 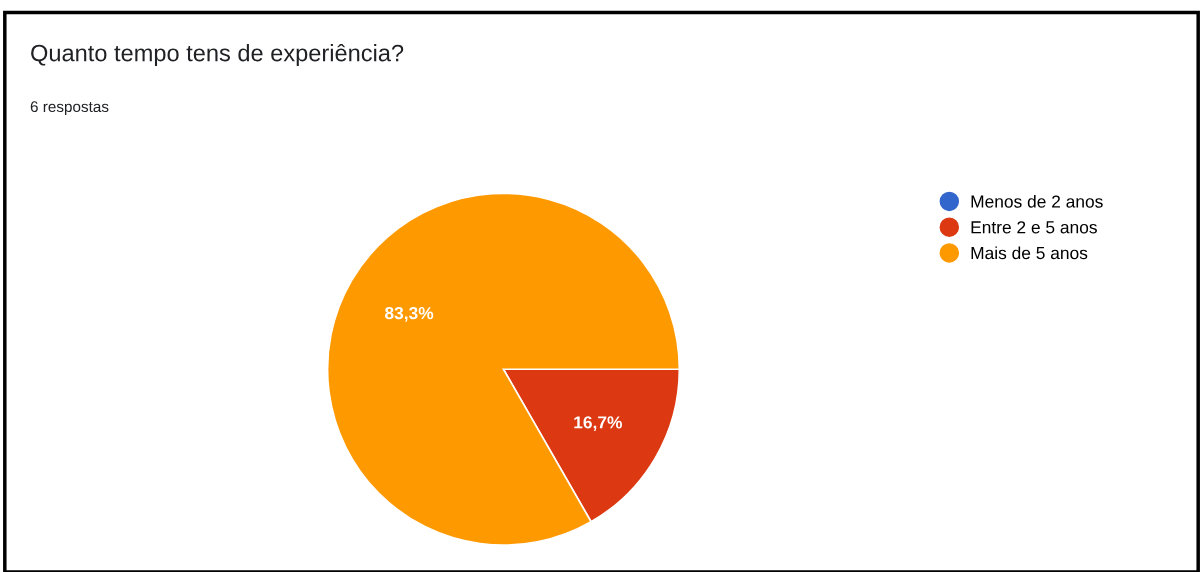 I want to click on legend-label: Menos de 2 anos, so click(x=1037, y=201).